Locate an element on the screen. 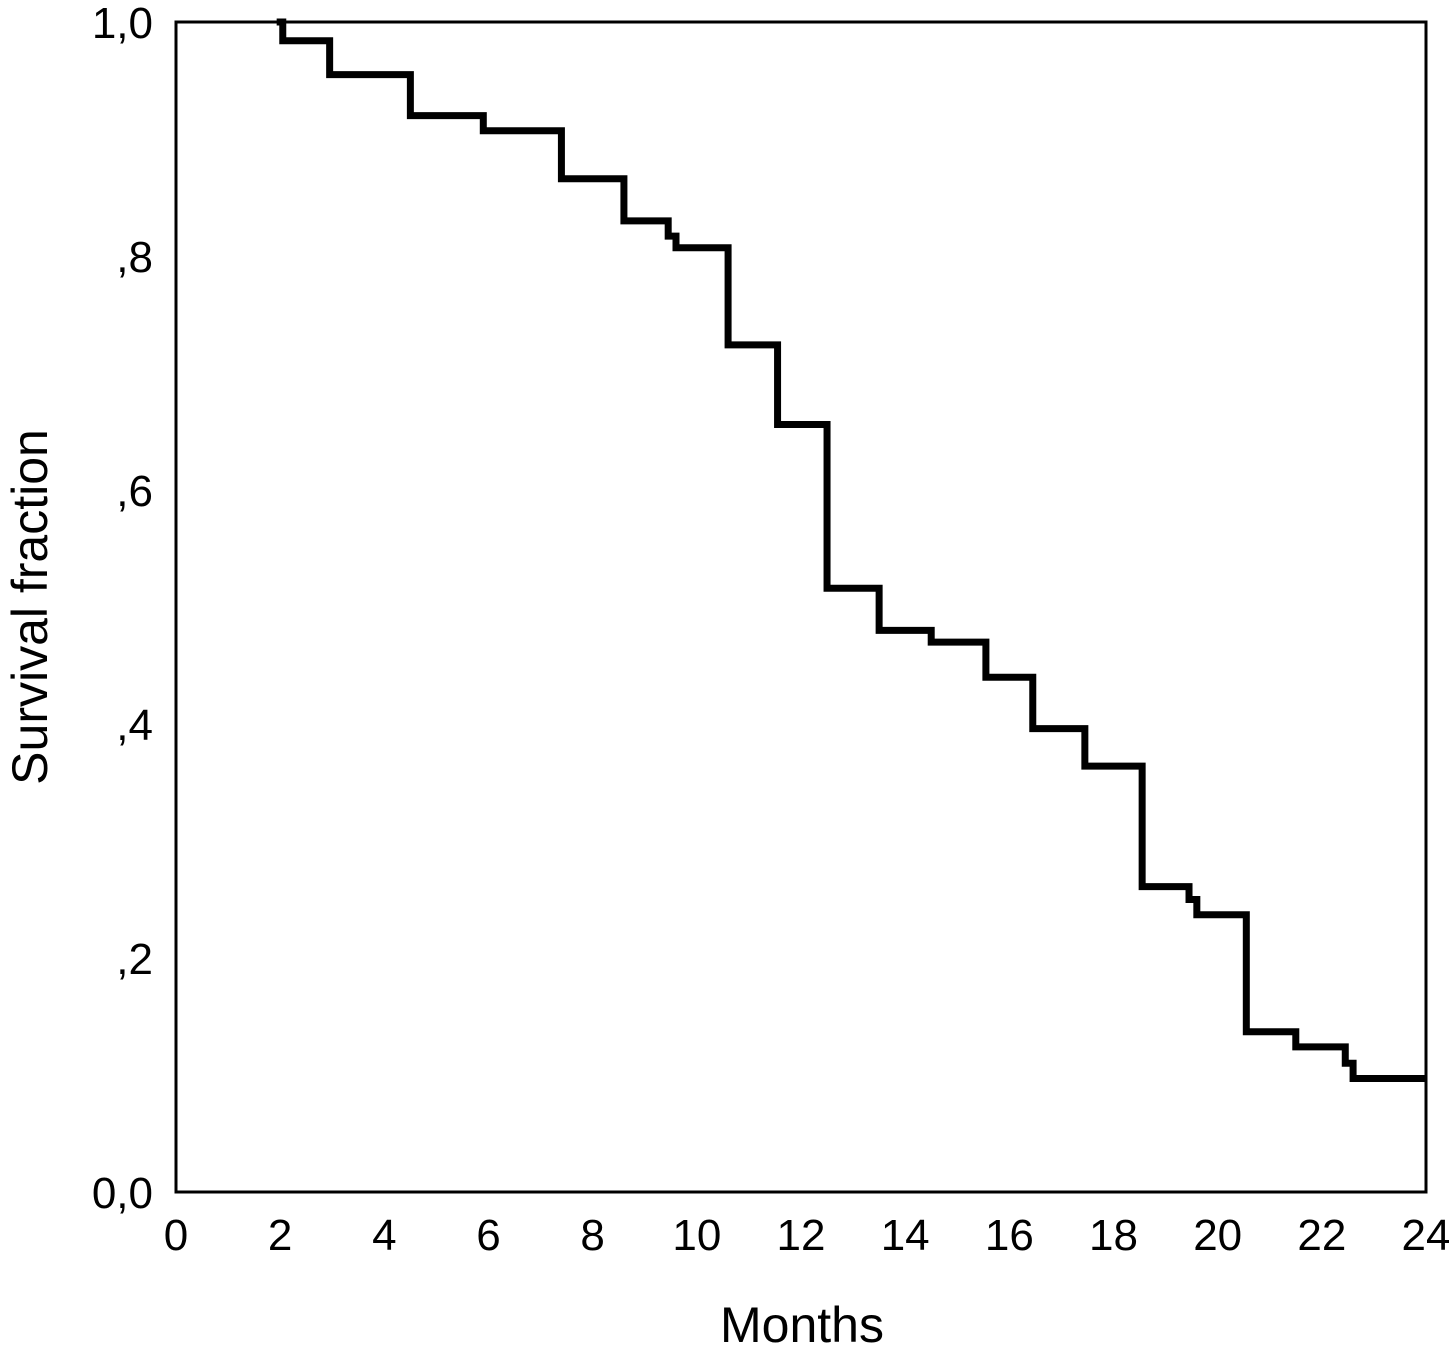  y-tick-label: ,4 is located at coordinates (134, 725).